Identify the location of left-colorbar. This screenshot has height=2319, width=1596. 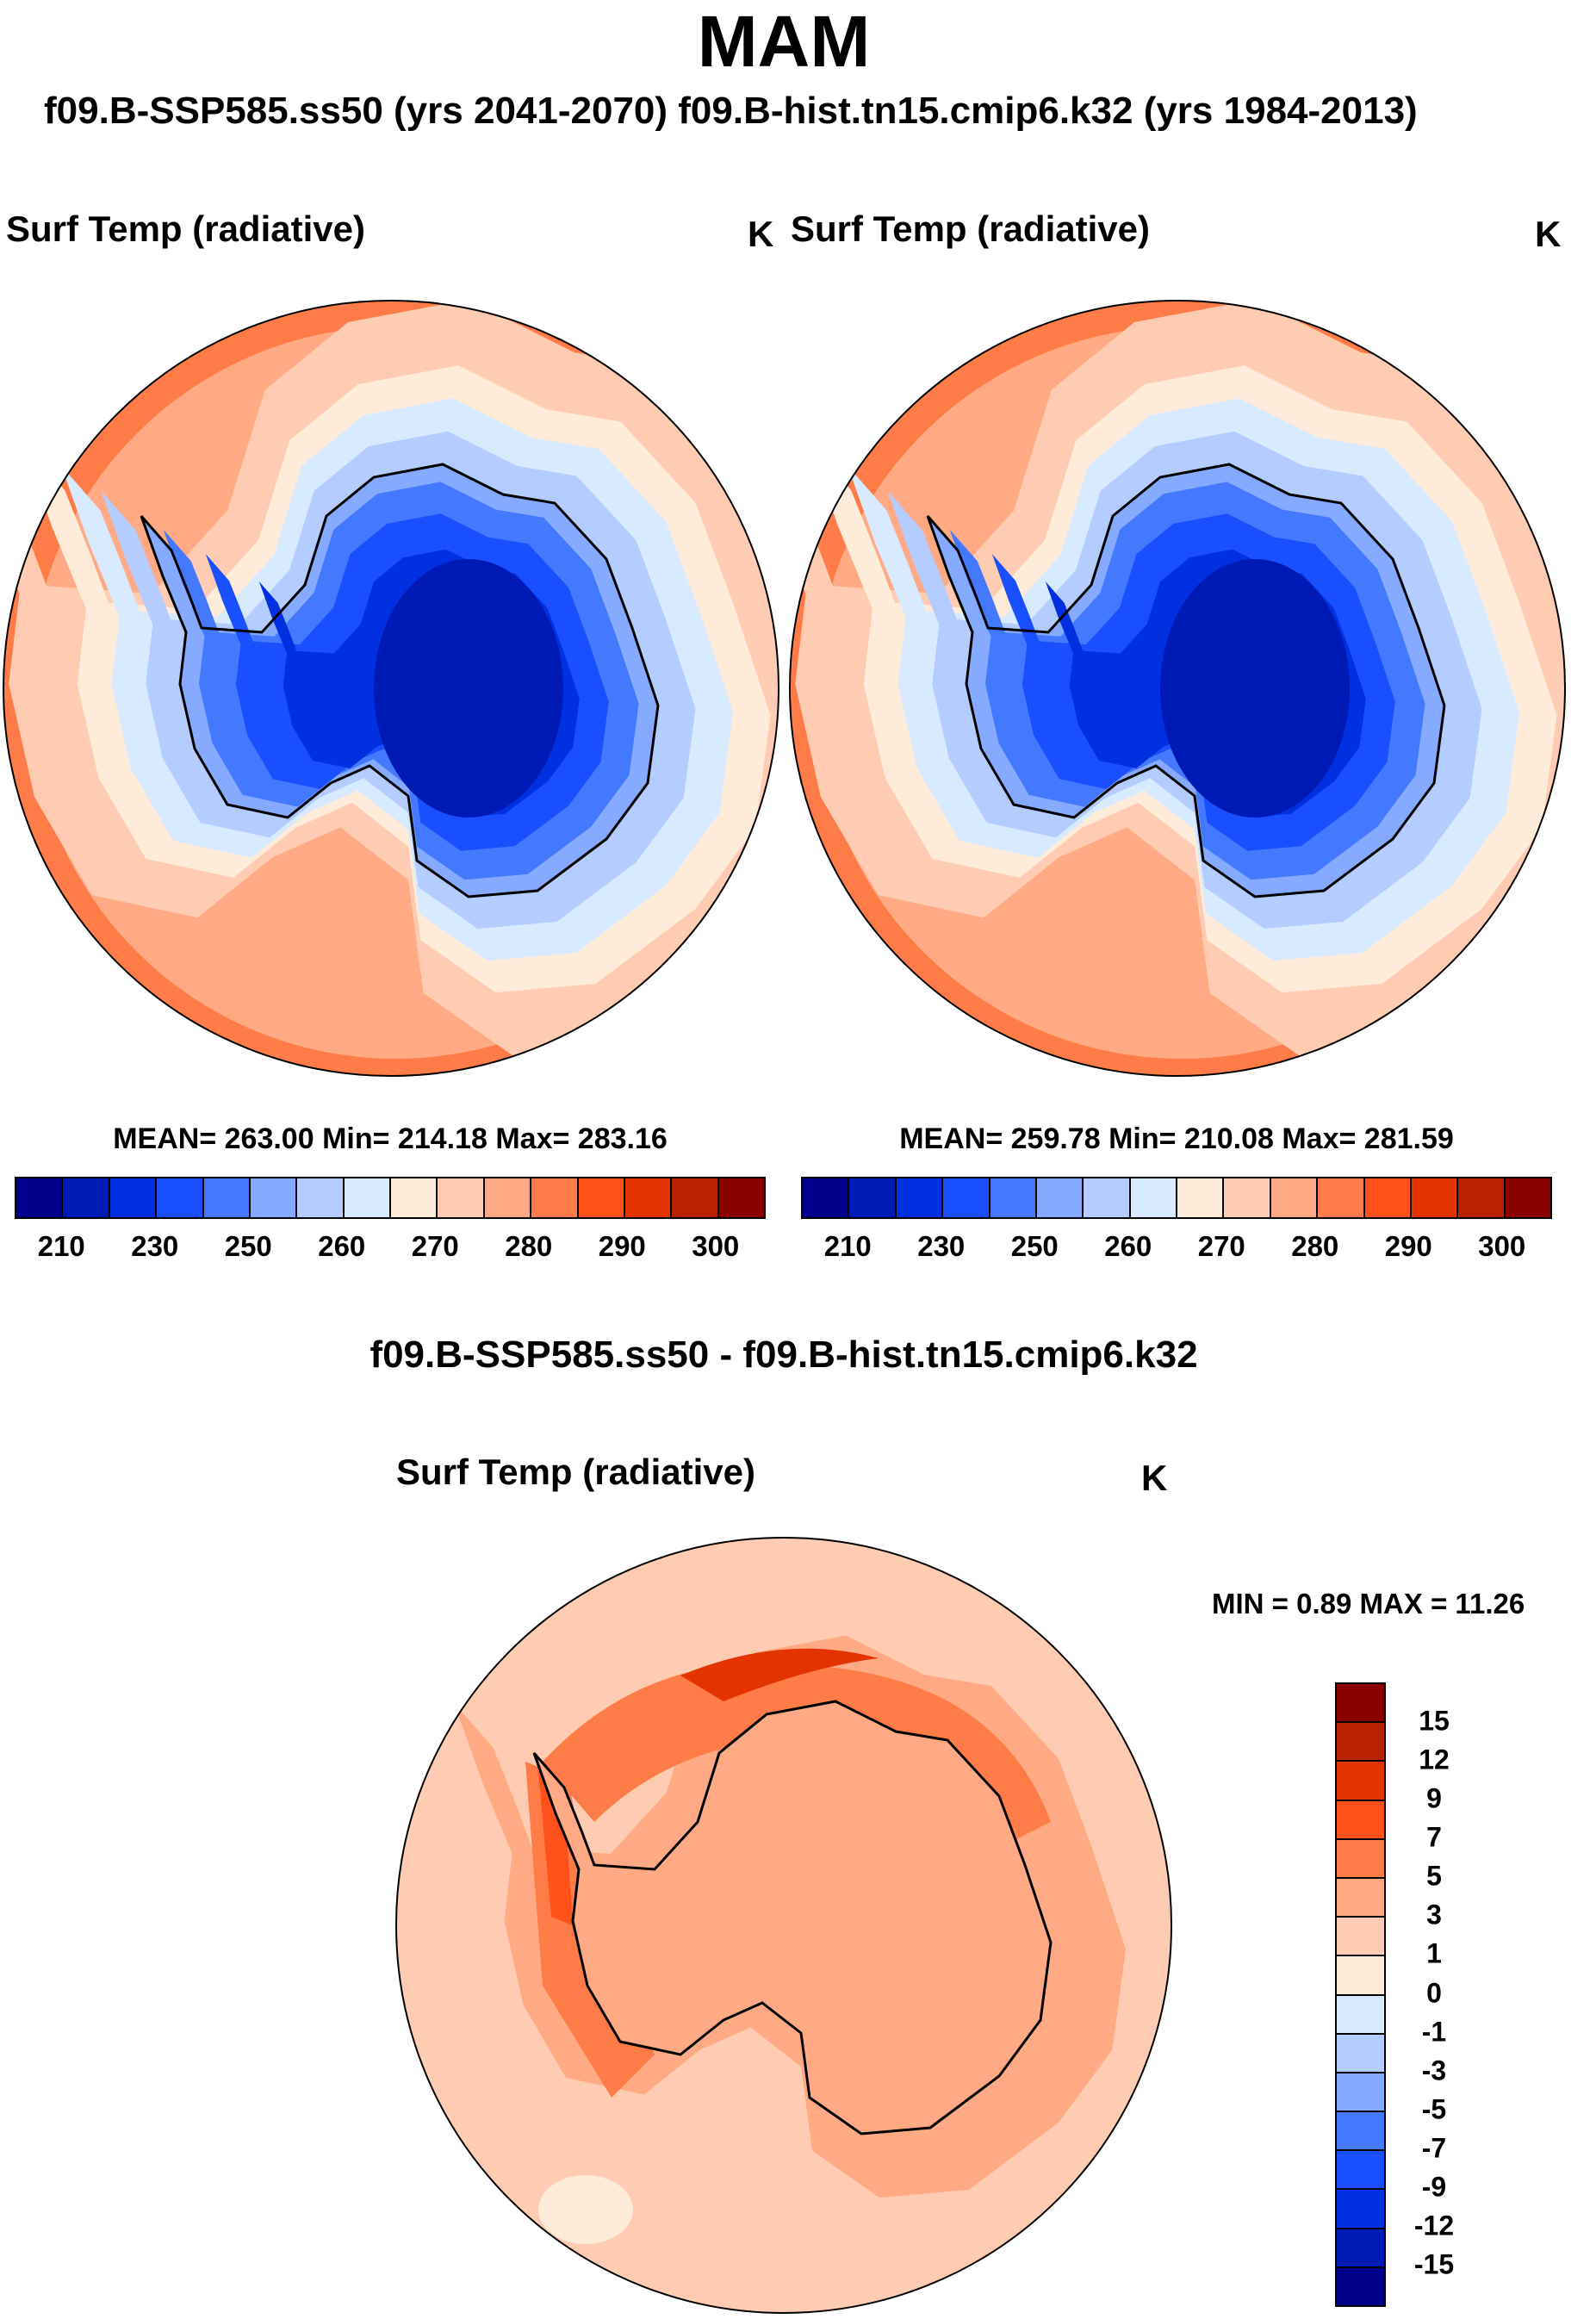
(390, 1198).